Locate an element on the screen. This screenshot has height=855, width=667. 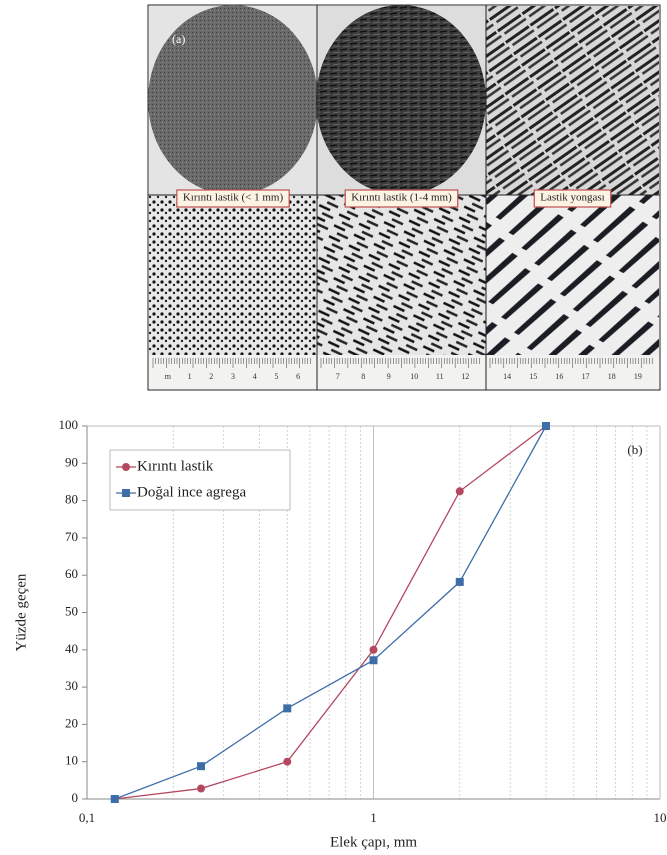
legend-label: Kırıntı lastik is located at coordinates (175, 466).